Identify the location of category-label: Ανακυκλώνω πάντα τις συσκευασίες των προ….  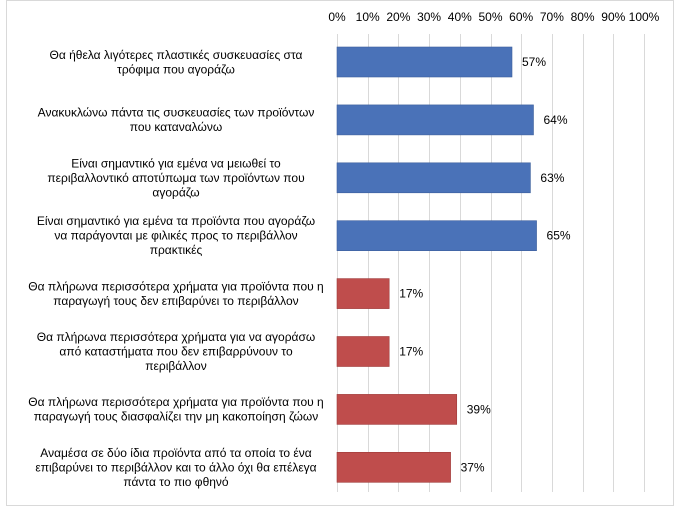
(176, 120).